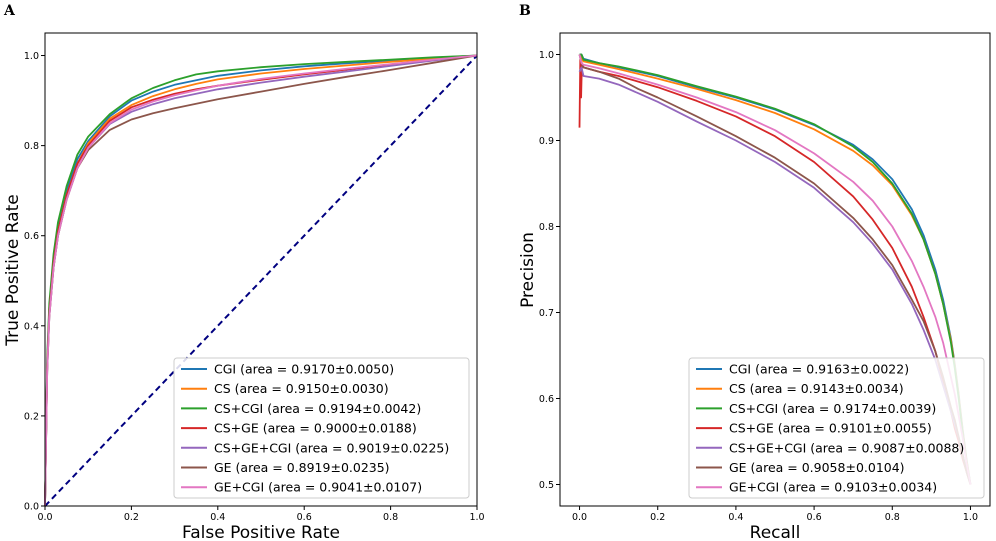 This screenshot has height=541, width=996. I want to click on pr-ytick-label: 0.6, so click(546, 399).